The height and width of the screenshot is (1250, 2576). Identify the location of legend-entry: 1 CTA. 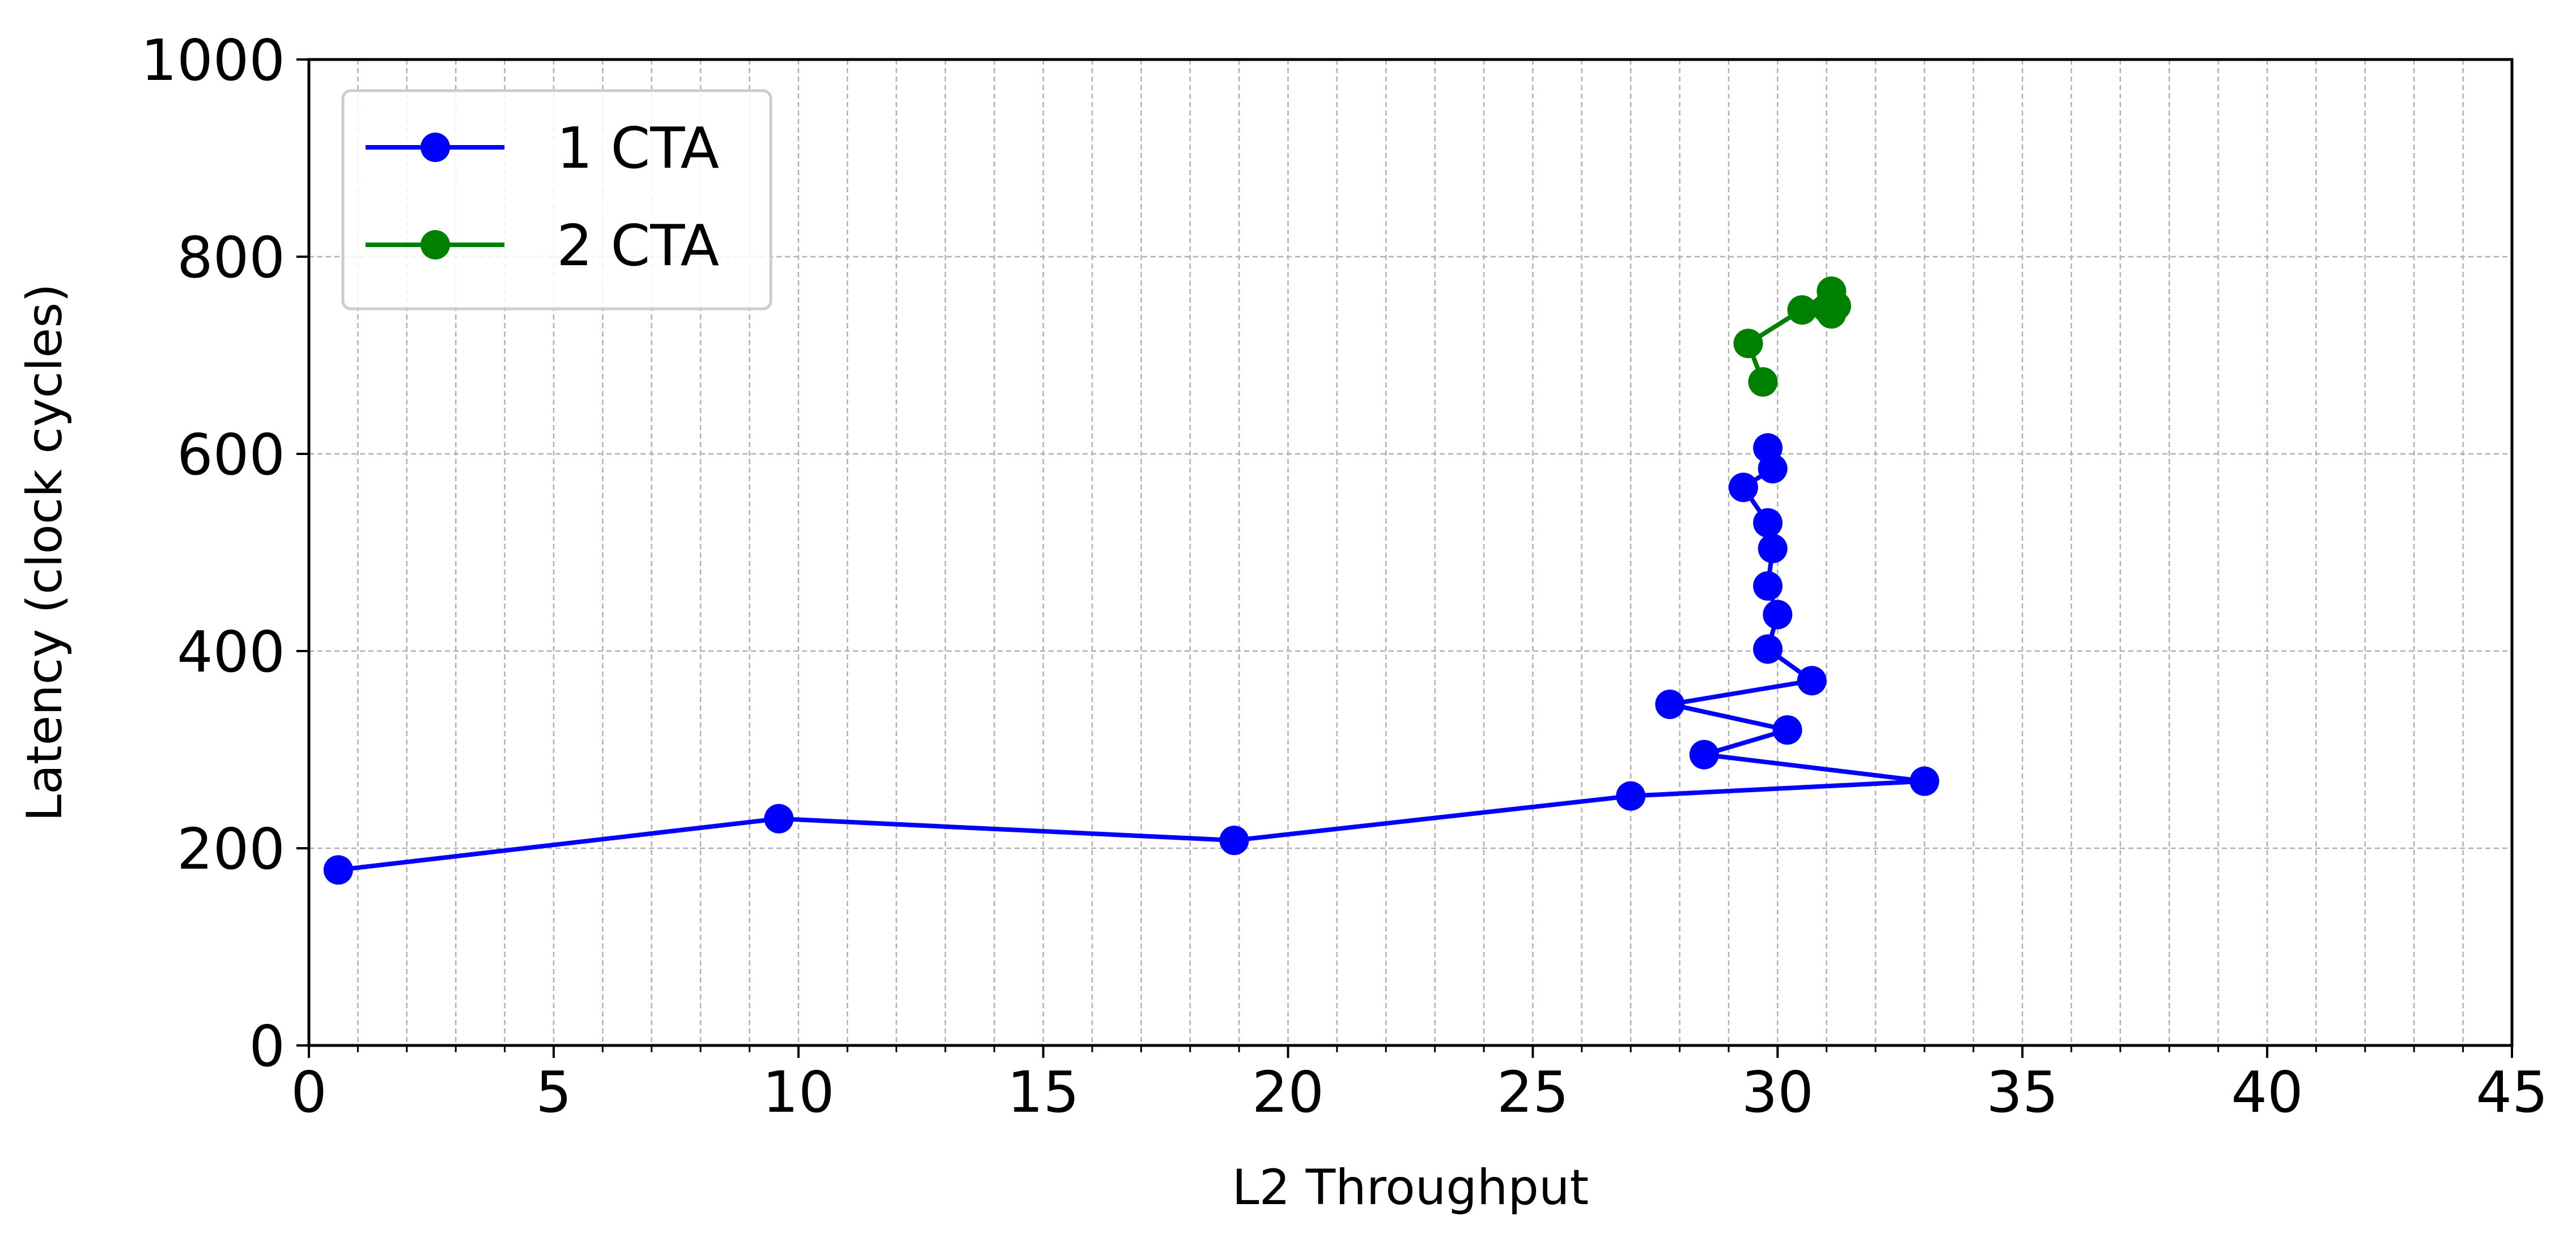
(542, 148).